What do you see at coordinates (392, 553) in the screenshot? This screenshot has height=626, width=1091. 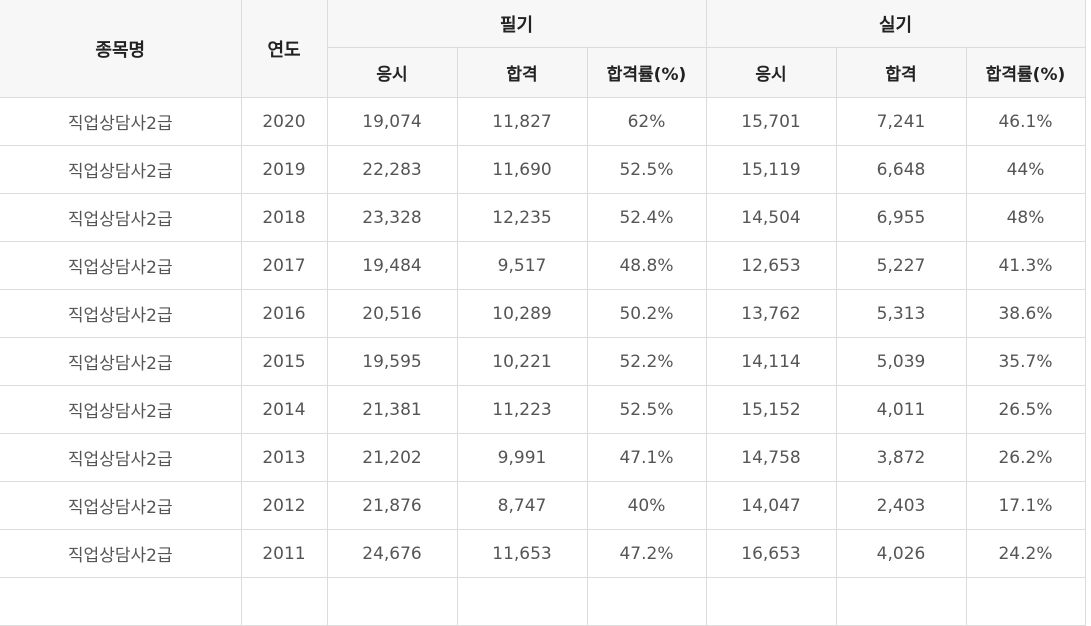 I see `cell-written-applicants: 24,676` at bounding box center [392, 553].